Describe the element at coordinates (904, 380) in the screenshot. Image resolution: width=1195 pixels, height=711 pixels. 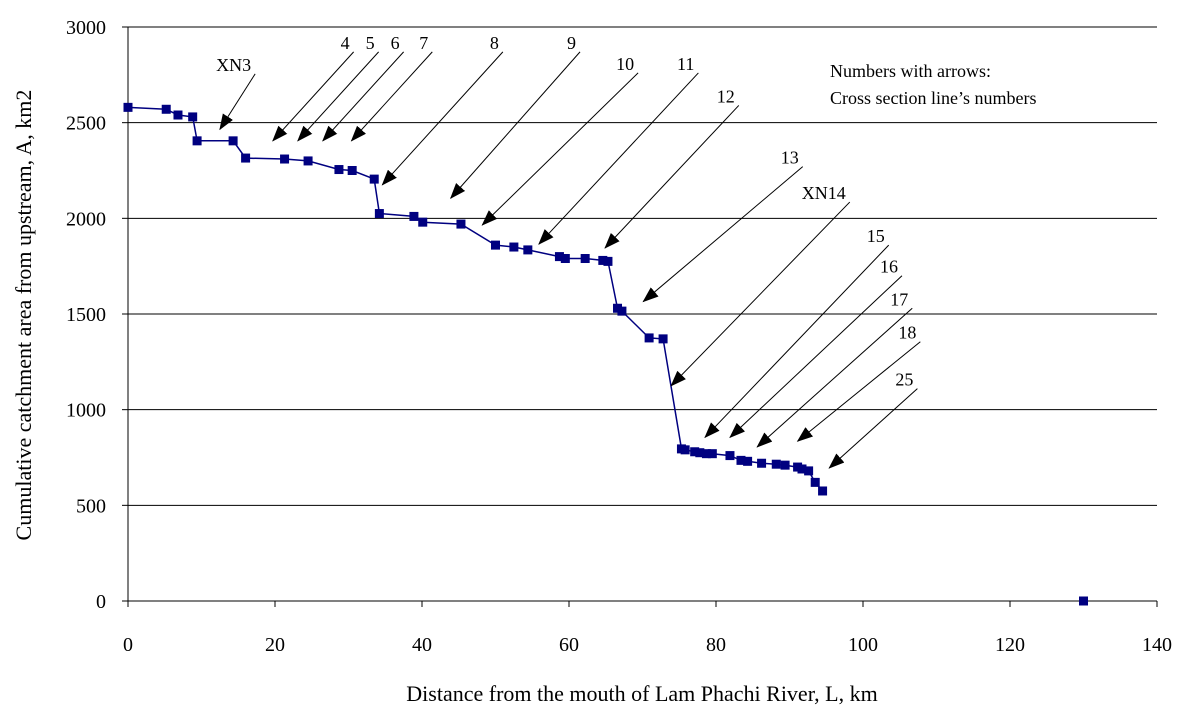
I see `annotation-label: 25` at that location.